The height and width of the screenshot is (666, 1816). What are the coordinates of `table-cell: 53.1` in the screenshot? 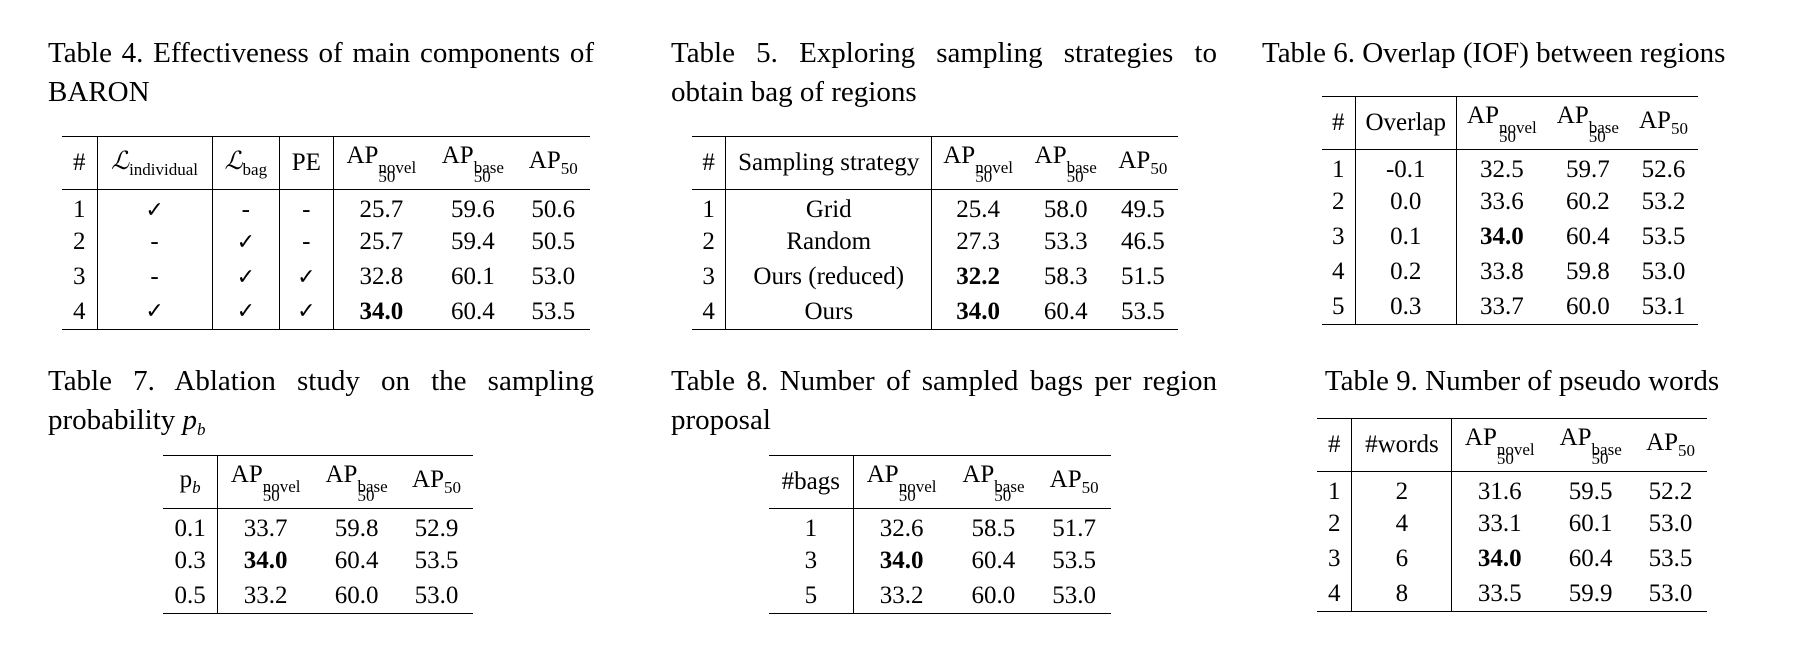 It's located at (1663, 306).